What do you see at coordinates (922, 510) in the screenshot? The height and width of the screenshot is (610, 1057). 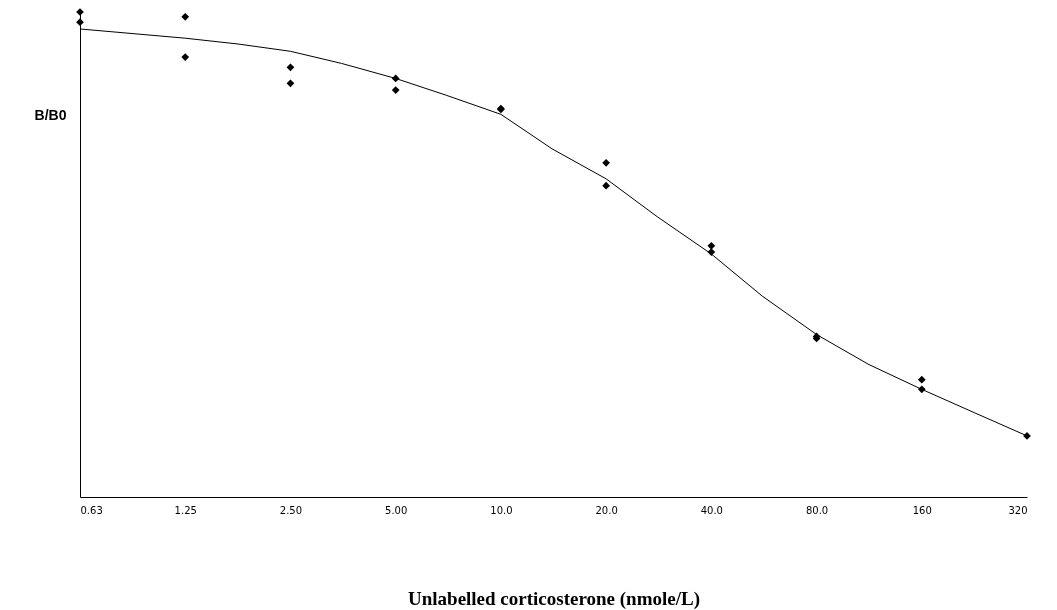 I see `x-tick-label: 160` at bounding box center [922, 510].